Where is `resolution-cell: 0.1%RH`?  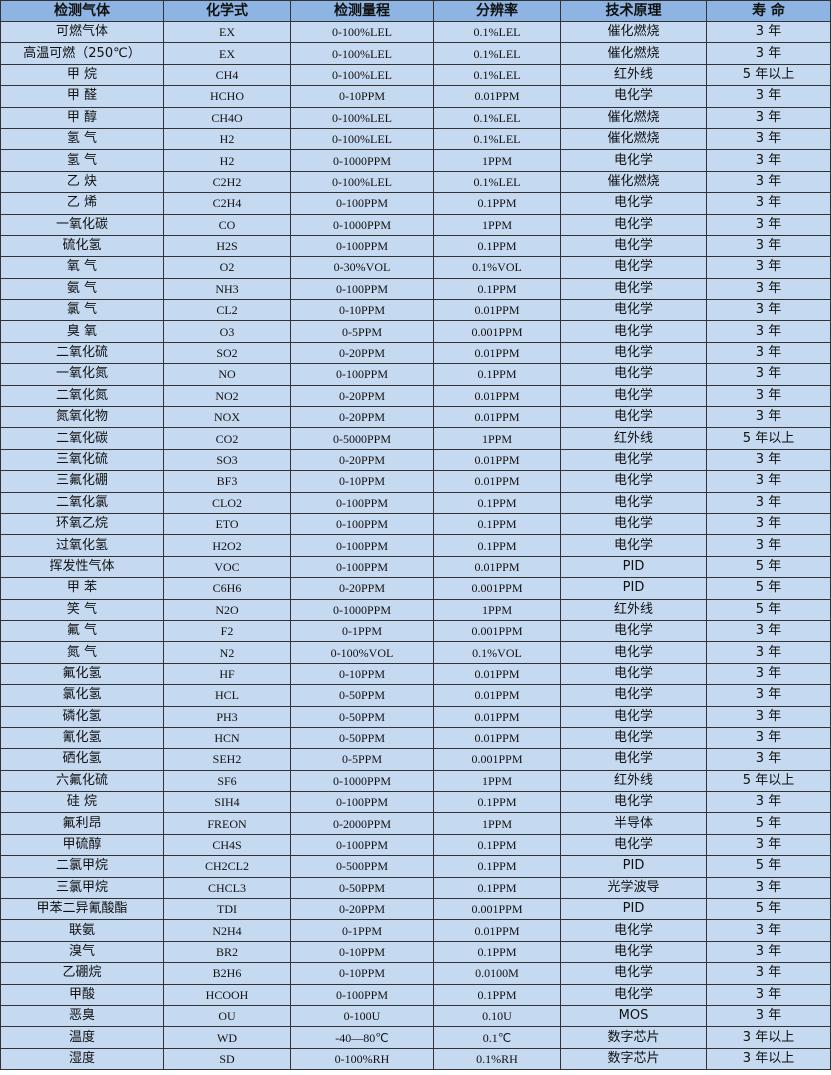
resolution-cell: 0.1%RH is located at coordinates (497, 1059).